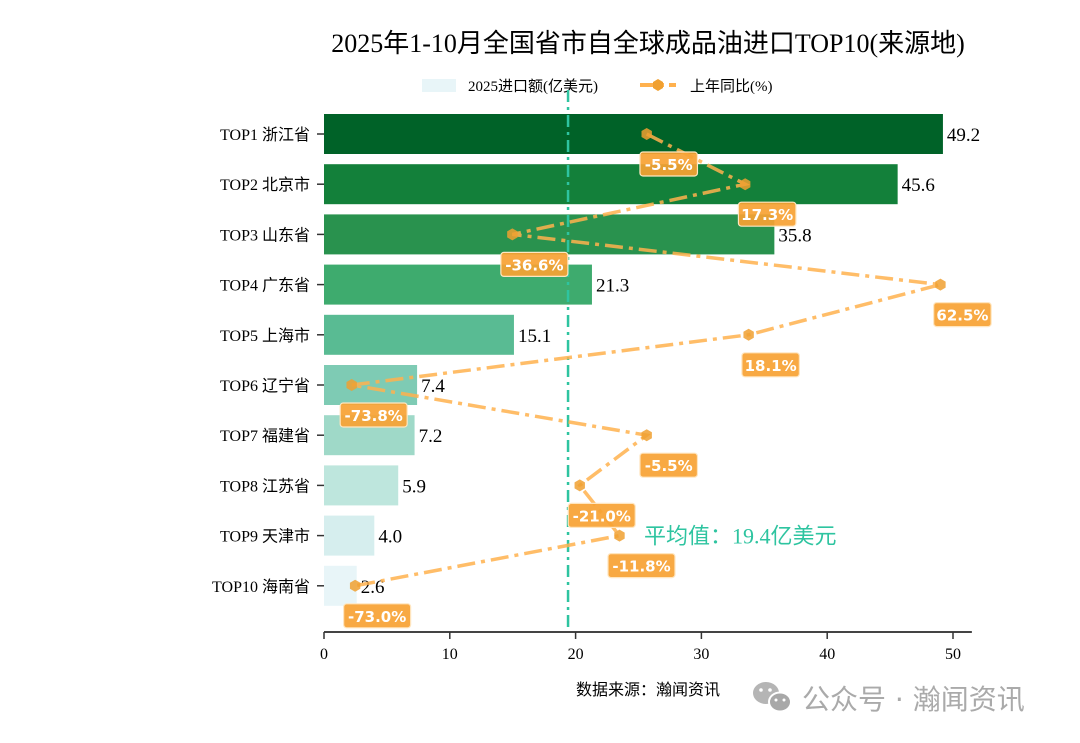 The width and height of the screenshot is (1080, 743). What do you see at coordinates (576, 654) in the screenshot?
I see `x-tick-label: 20` at bounding box center [576, 654].